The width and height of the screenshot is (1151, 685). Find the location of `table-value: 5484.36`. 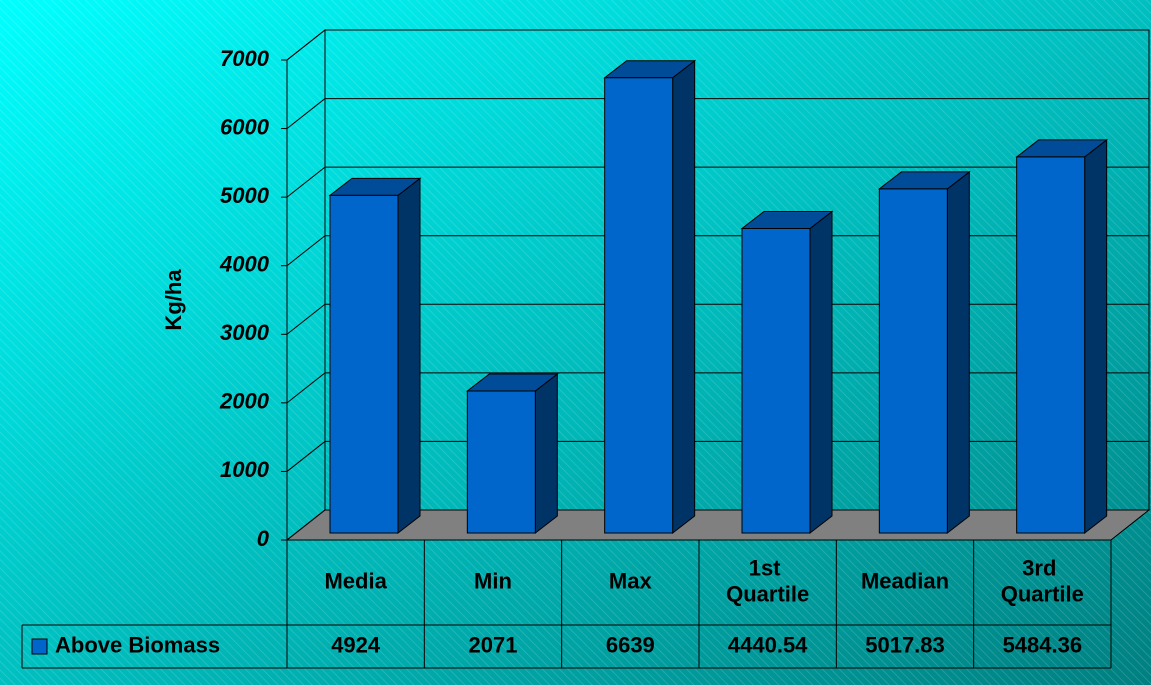

table-value: 5484.36 is located at coordinates (1043, 644).